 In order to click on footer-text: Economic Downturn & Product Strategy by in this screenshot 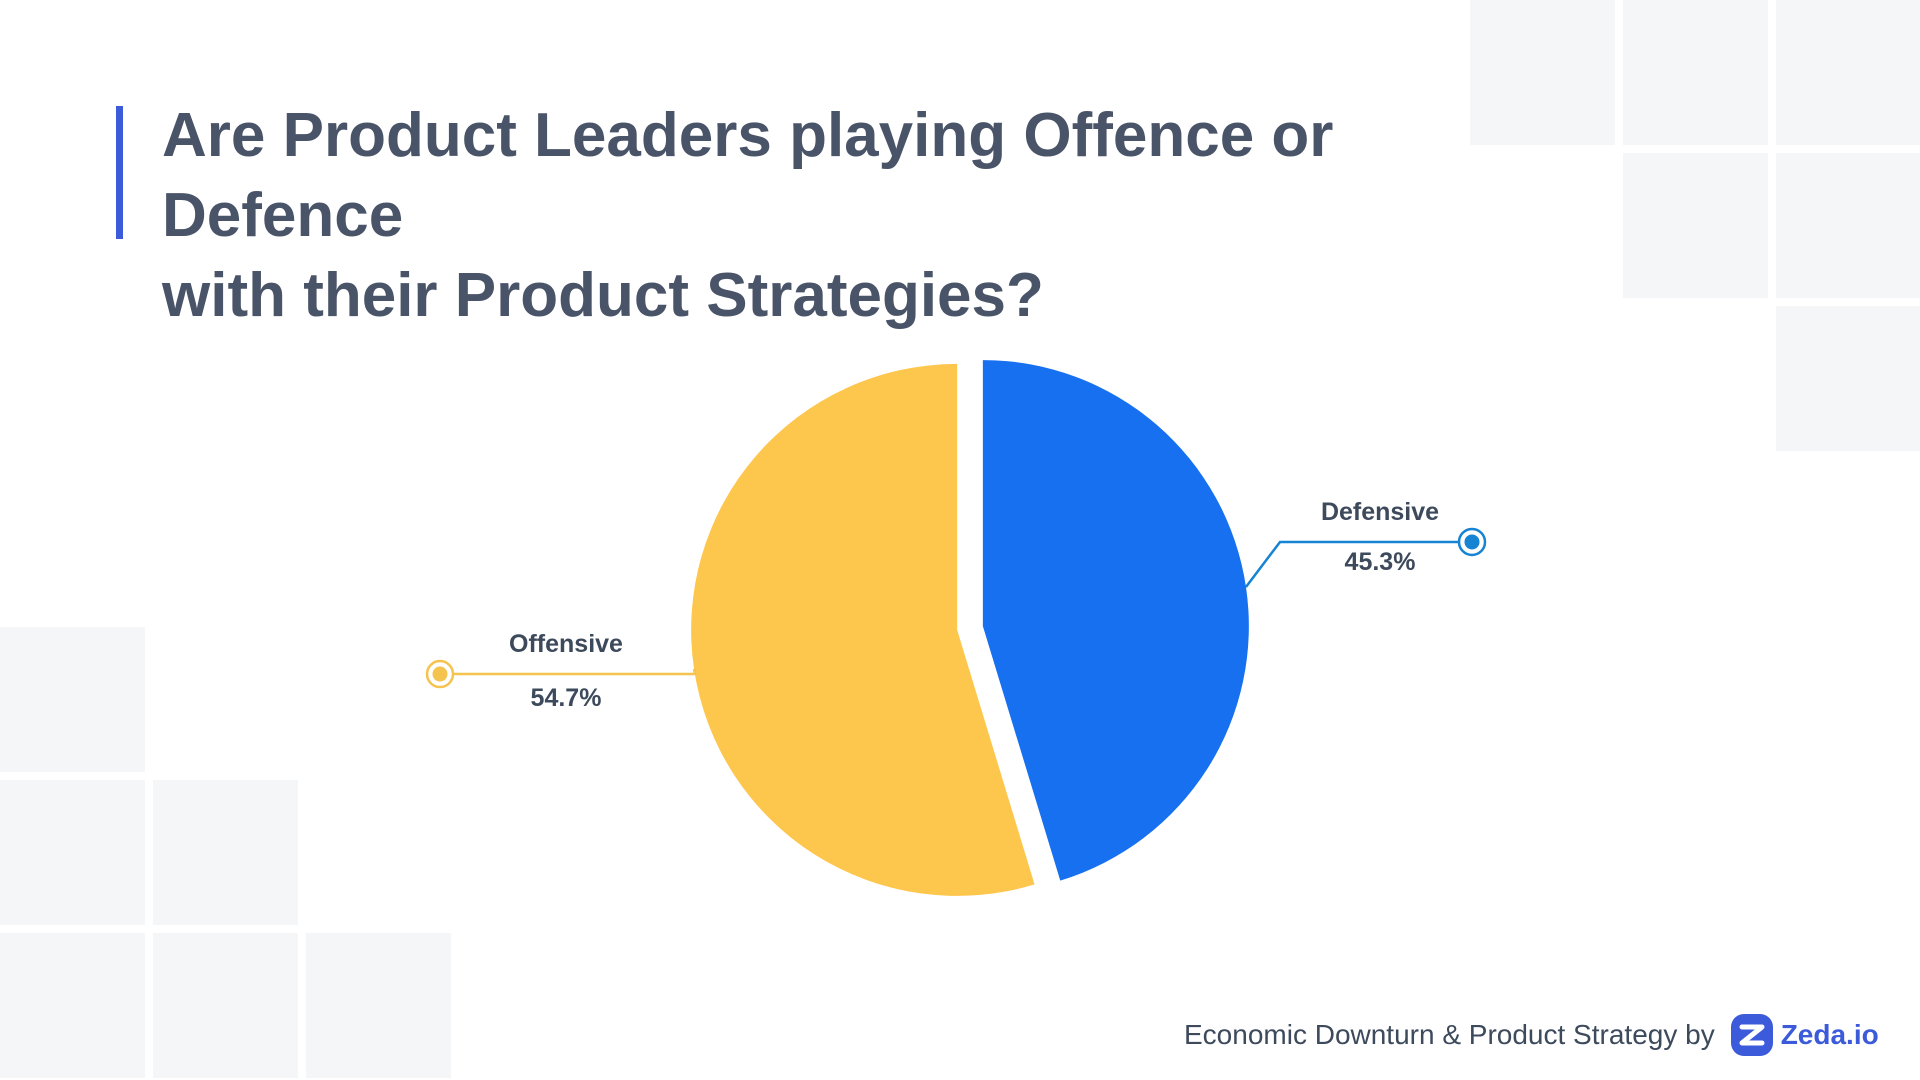, I will do `click(1449, 1034)`.